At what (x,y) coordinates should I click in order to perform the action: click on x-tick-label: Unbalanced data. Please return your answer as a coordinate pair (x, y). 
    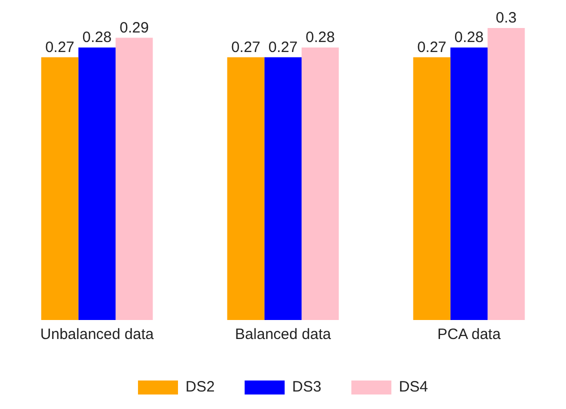
    Looking at the image, I should click on (97, 335).